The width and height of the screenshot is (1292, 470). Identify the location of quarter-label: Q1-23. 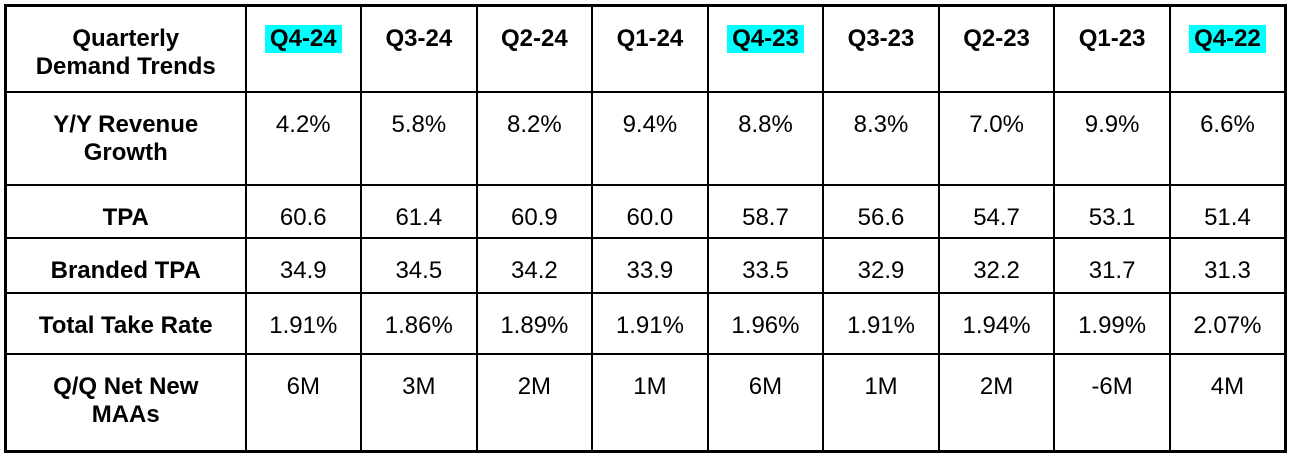
(1112, 38).